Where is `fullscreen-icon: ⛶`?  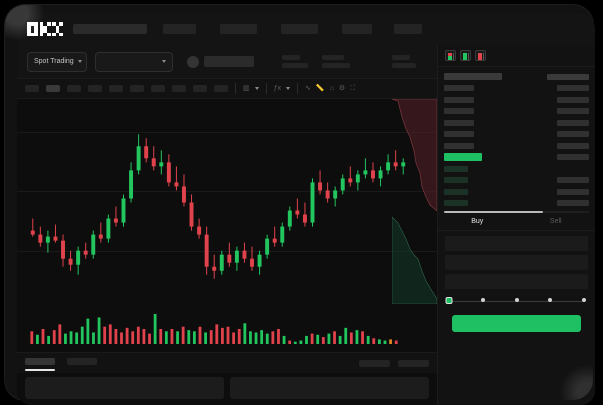 fullscreen-icon: ⛶ is located at coordinates (353, 88).